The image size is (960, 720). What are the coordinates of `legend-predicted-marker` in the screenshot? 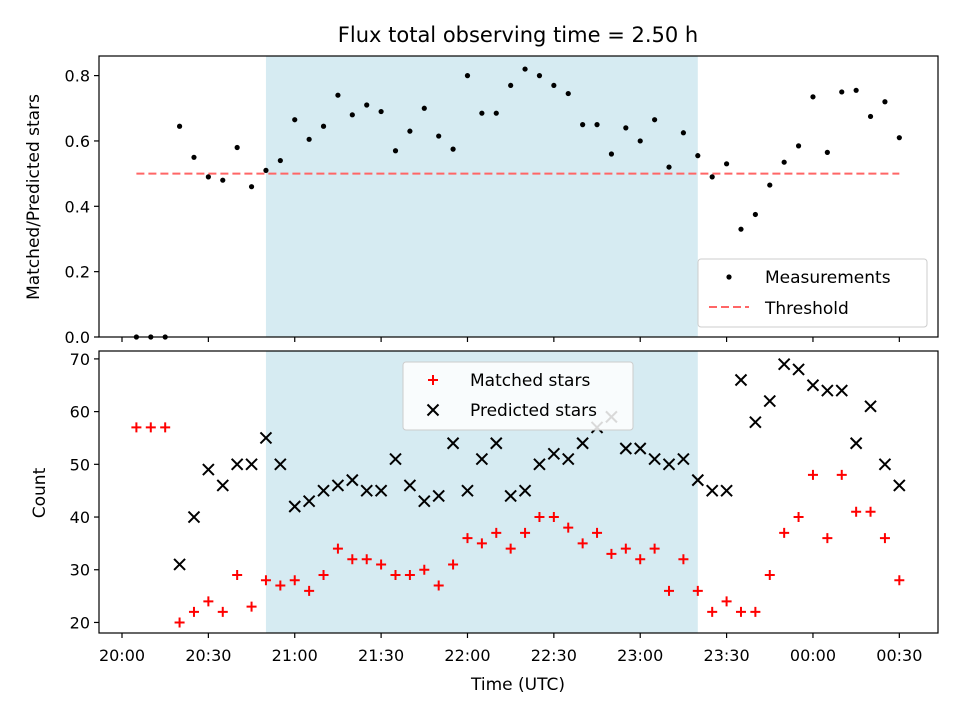 It's located at (433, 410).